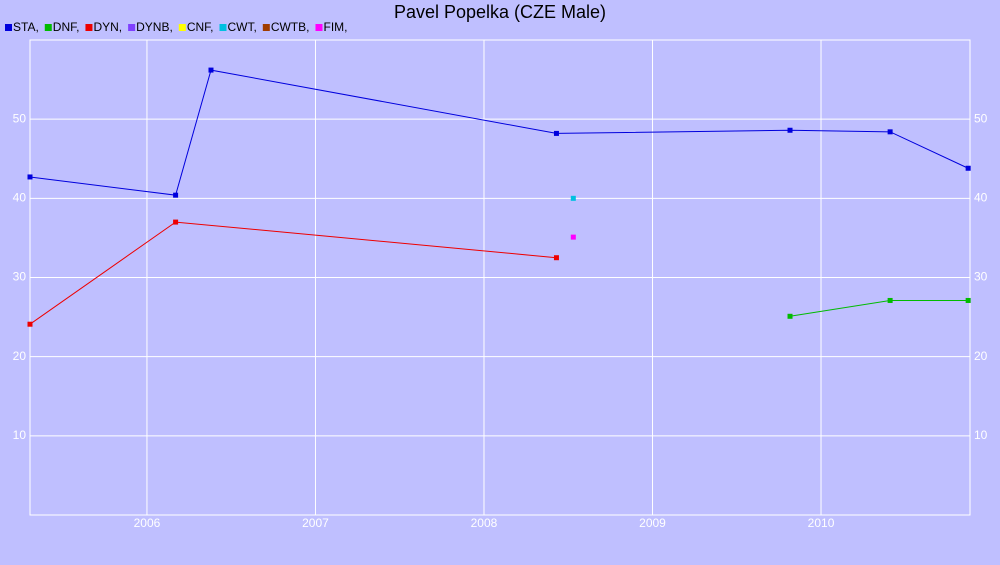 This screenshot has width=1000, height=565. Describe the element at coordinates (147, 523) in the screenshot. I see `x-tick-label: 2006` at that location.